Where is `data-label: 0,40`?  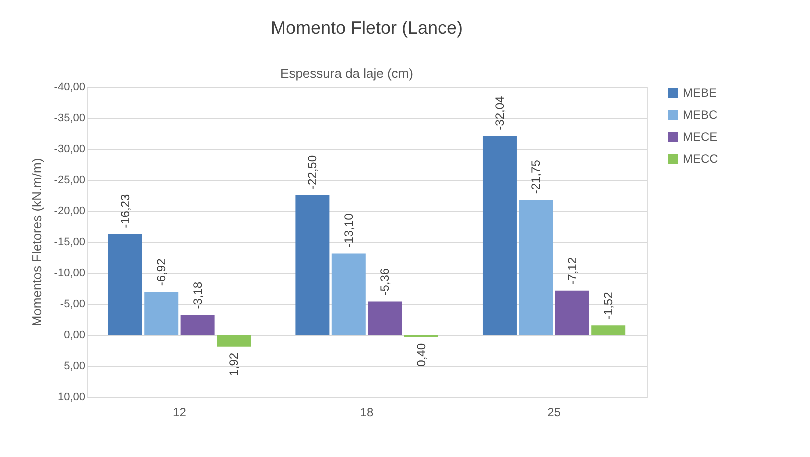 data-label: 0,40 is located at coordinates (421, 355).